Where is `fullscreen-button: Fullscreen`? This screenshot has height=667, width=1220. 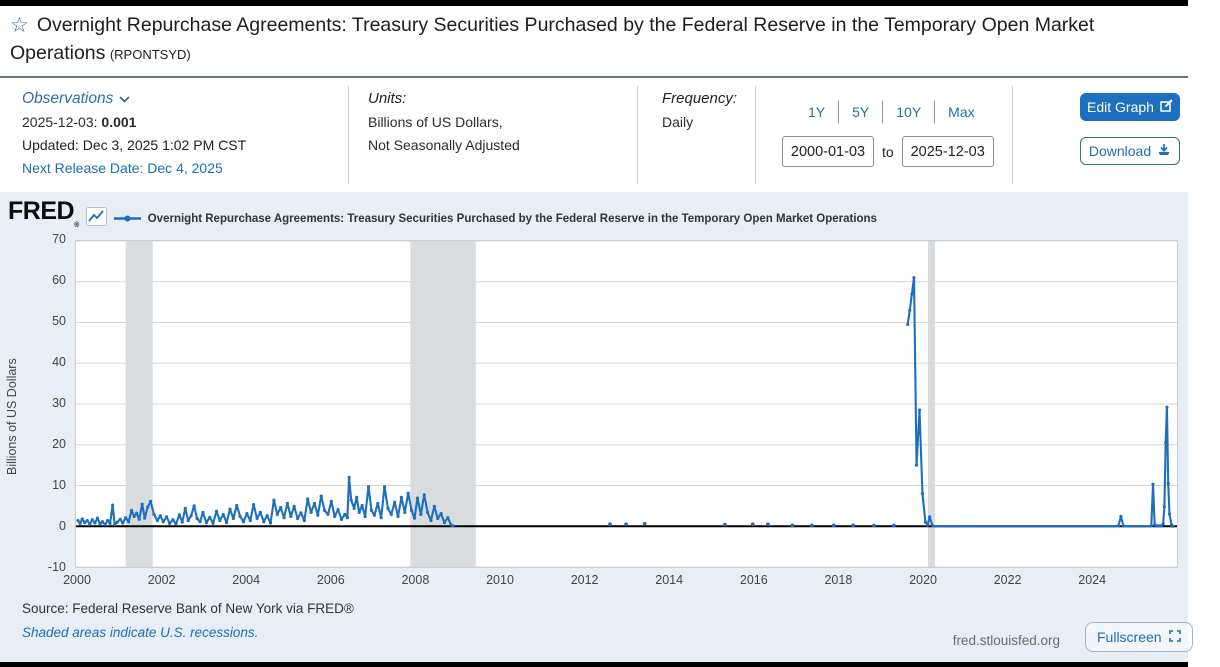 fullscreen-button: Fullscreen is located at coordinates (1139, 637).